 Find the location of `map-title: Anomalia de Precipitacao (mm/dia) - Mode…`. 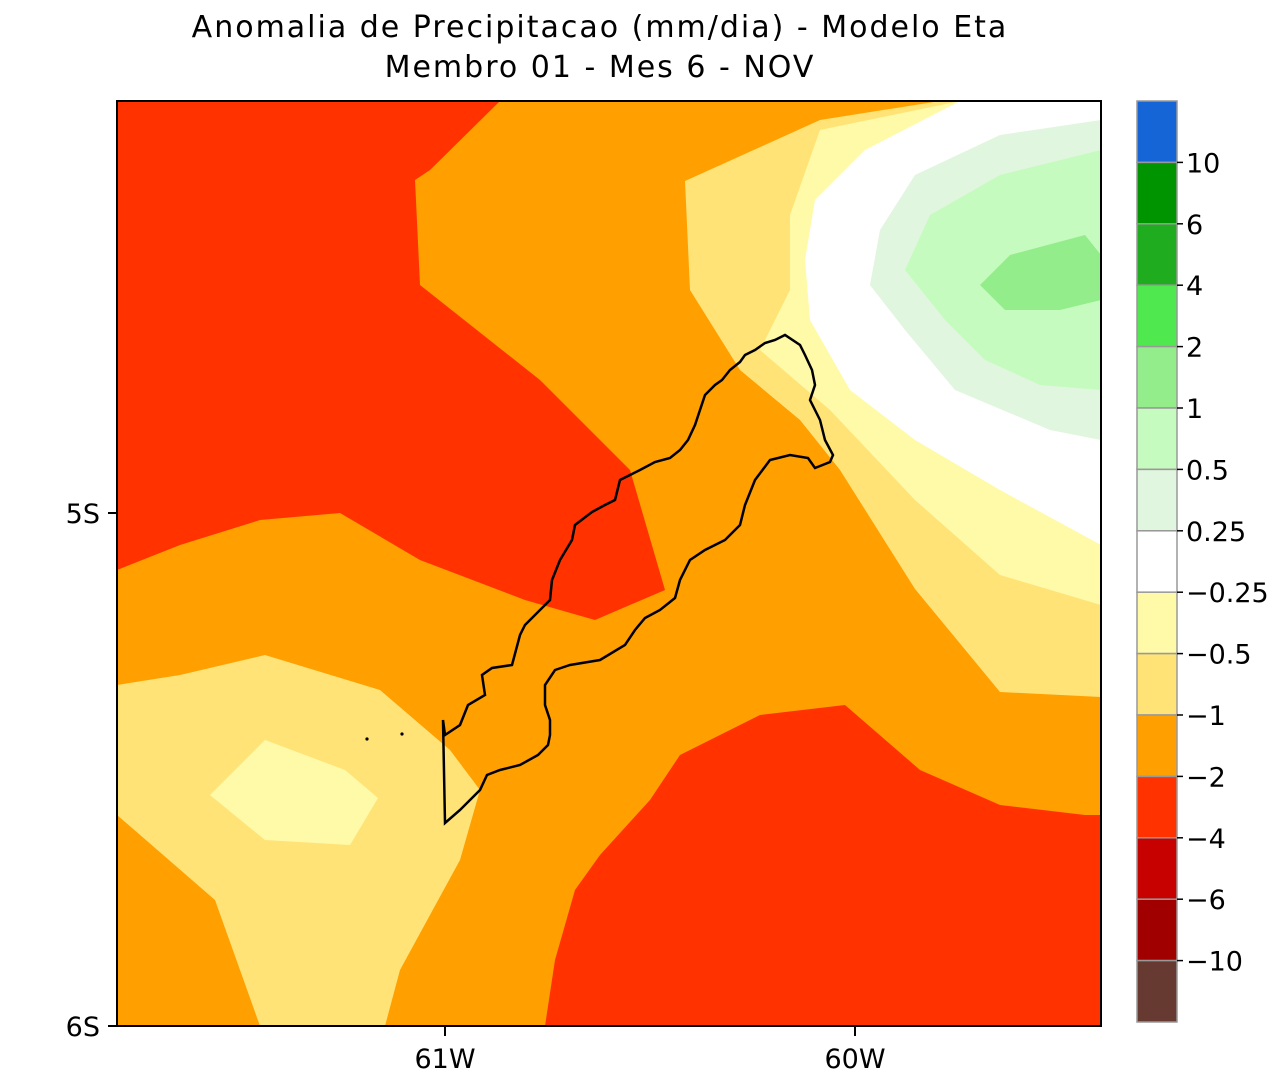

map-title: Anomalia de Precipitacao (mm/dia) - Mode… is located at coordinates (600, 27).